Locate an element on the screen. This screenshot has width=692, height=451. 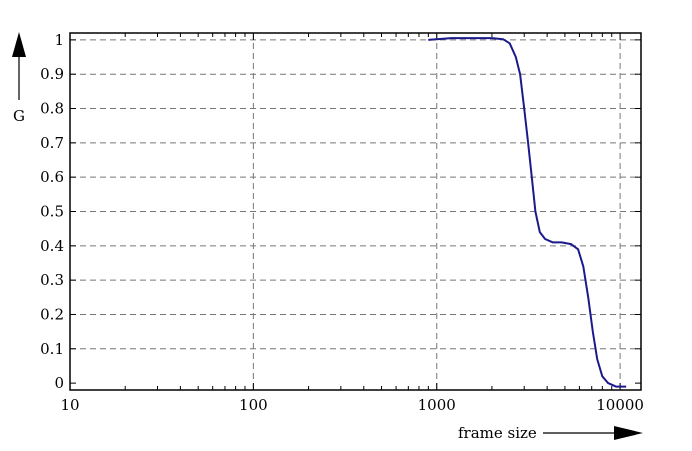
x-axis-arrow is located at coordinates (593, 433).